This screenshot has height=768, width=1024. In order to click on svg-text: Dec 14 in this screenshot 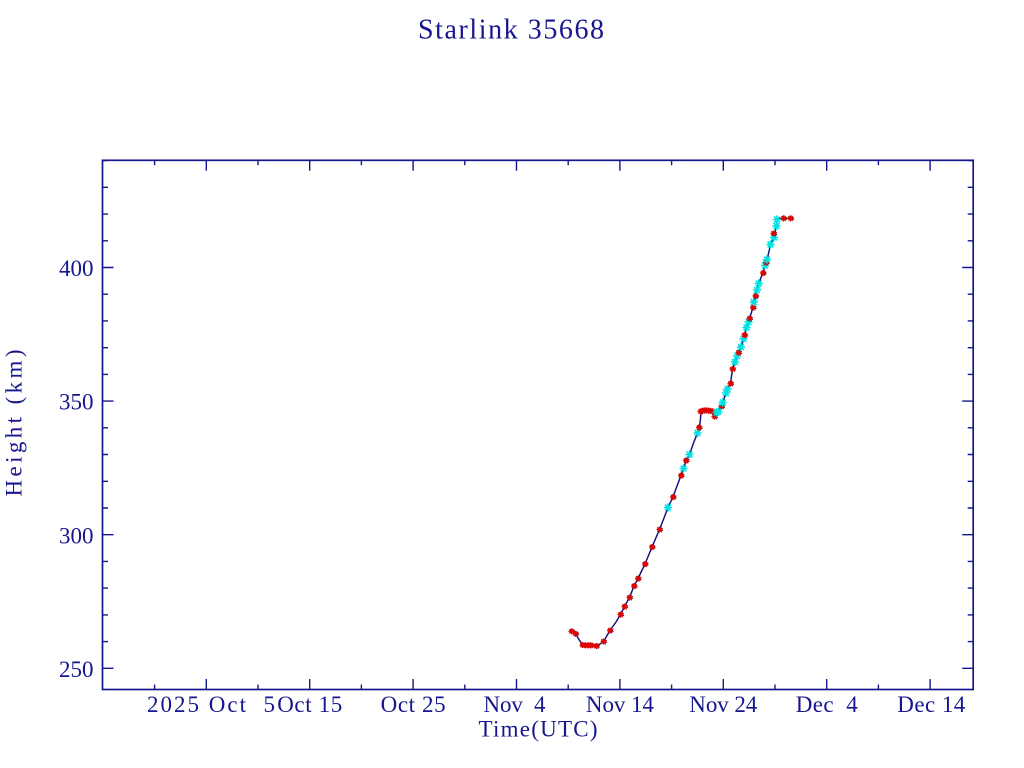, I will do `click(931, 704)`.